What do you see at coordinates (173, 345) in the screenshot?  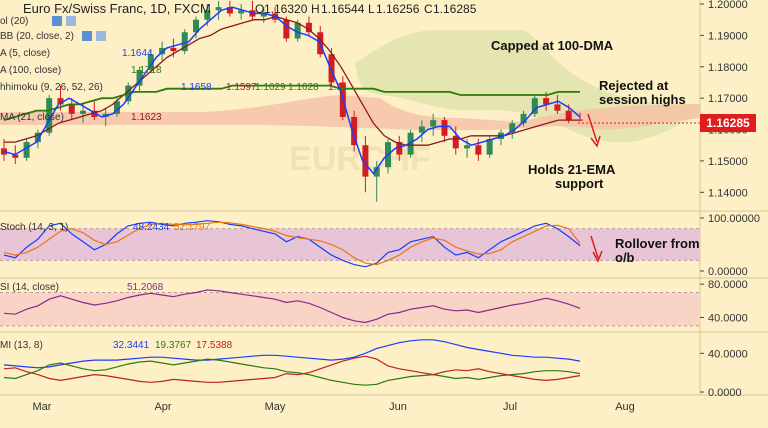 I see `dmi-plus-value: 19.3767` at bounding box center [173, 345].